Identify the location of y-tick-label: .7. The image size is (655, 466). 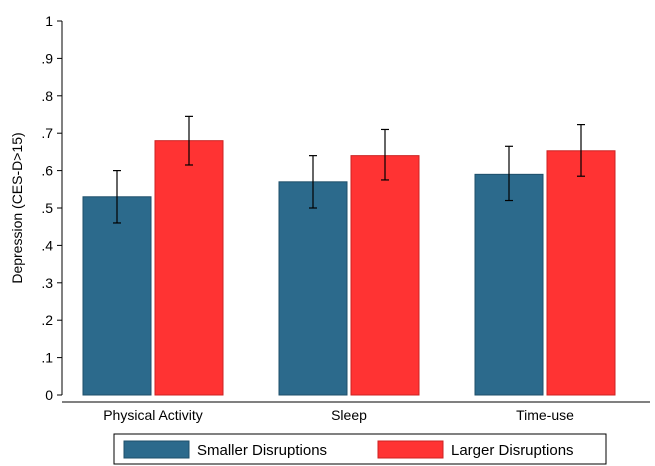
(47, 133).